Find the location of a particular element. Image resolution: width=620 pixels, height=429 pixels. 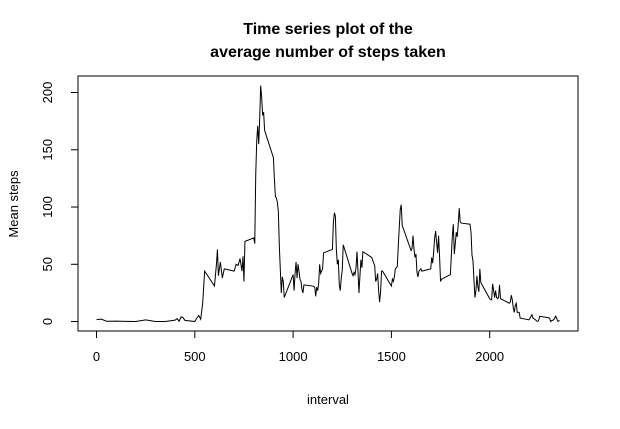

x-tick-label: 0 is located at coordinates (96, 356).